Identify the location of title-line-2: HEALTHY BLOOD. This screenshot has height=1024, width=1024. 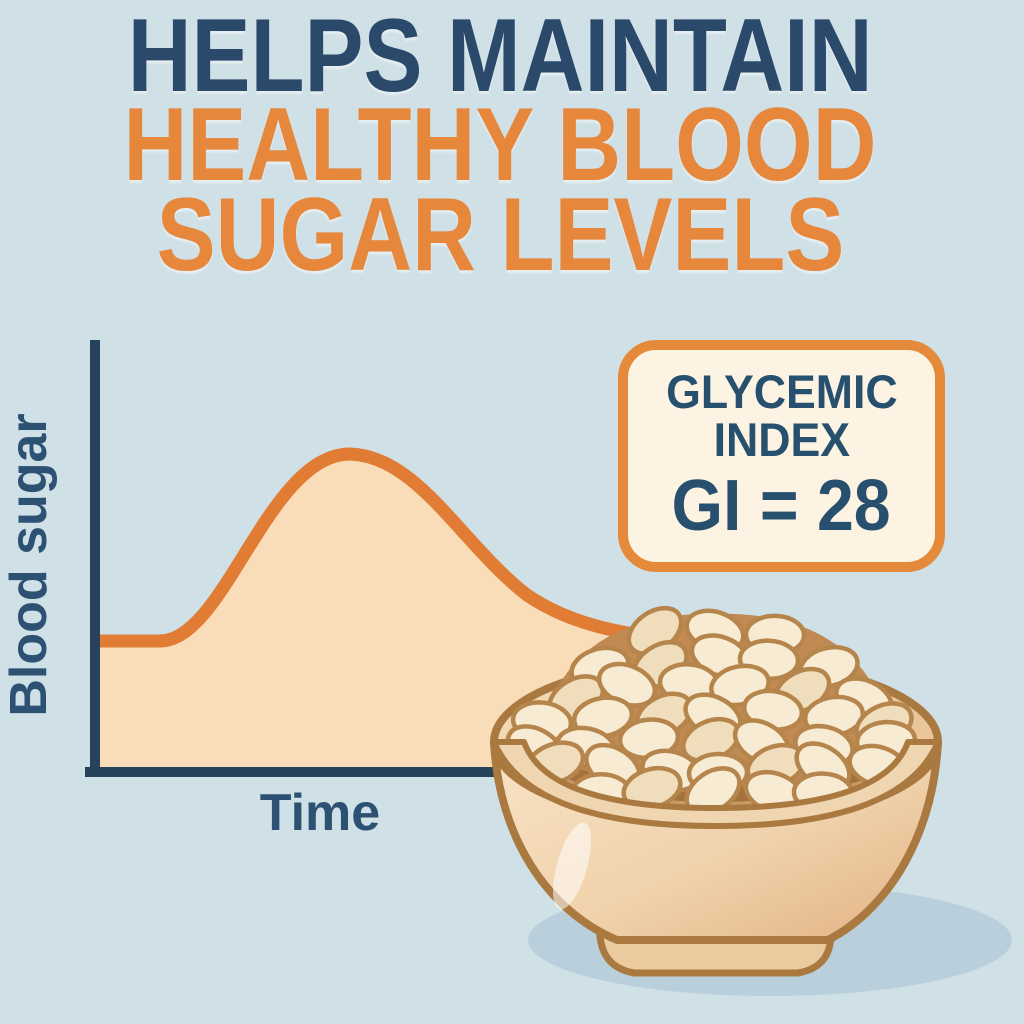
(500, 145).